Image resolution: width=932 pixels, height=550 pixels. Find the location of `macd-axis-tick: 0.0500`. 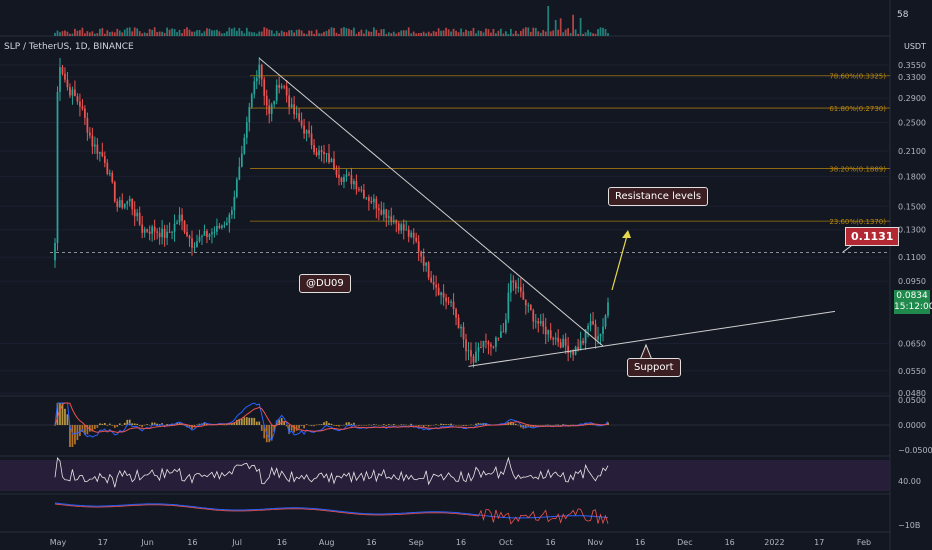

macd-axis-tick: 0.0500 is located at coordinates (912, 400).